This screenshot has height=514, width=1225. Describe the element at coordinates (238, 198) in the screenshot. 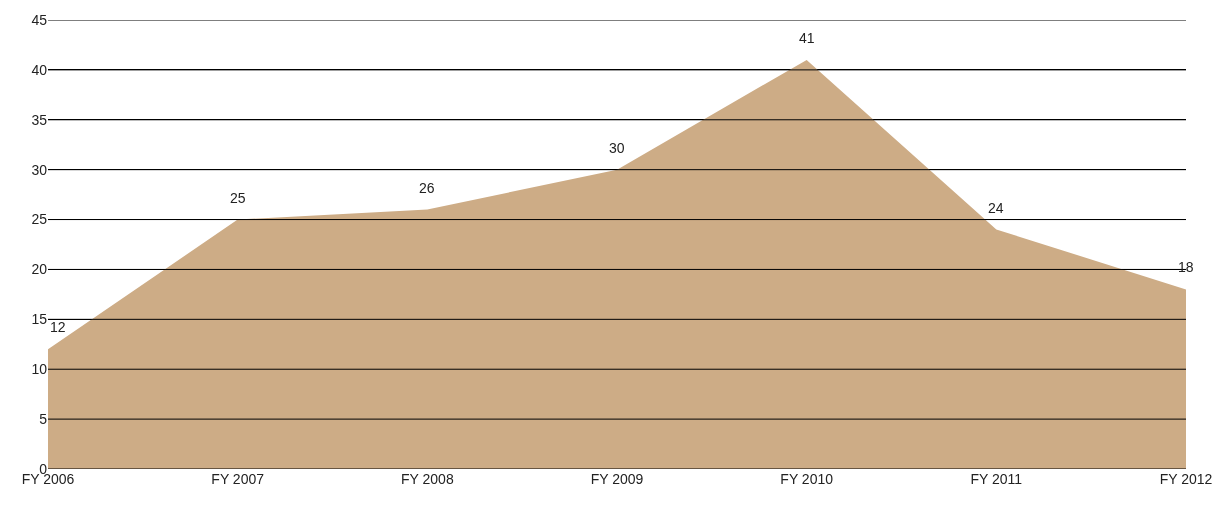

I see `data-label: 25` at that location.